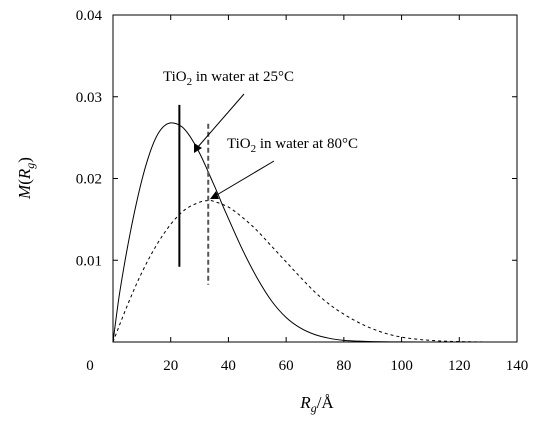  Describe the element at coordinates (254, 149) in the screenshot. I see `annotation-80c-sub: 2` at that location.